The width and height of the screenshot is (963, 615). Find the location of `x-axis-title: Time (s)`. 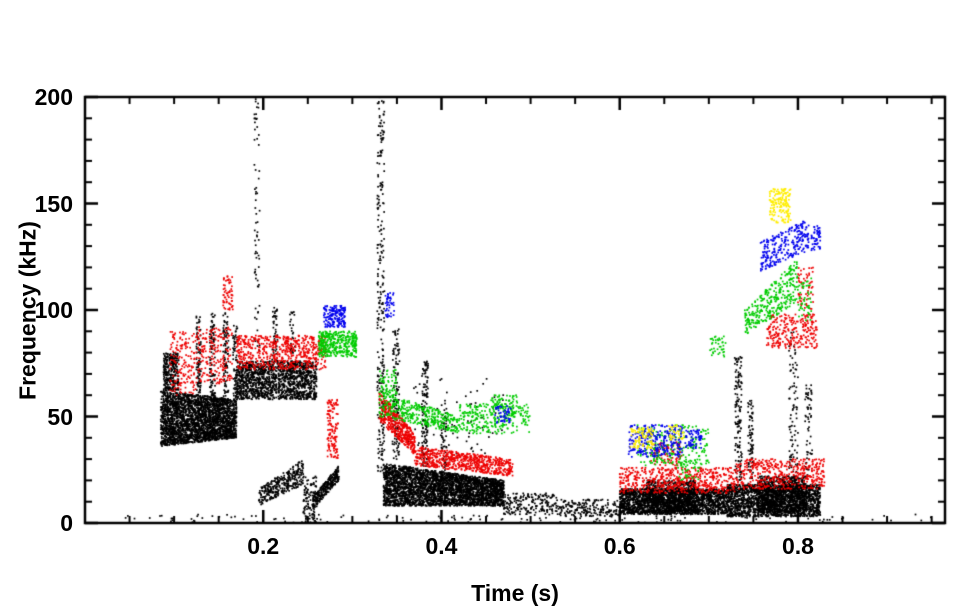

x-axis-title: Time (s) is located at coordinates (515, 593).